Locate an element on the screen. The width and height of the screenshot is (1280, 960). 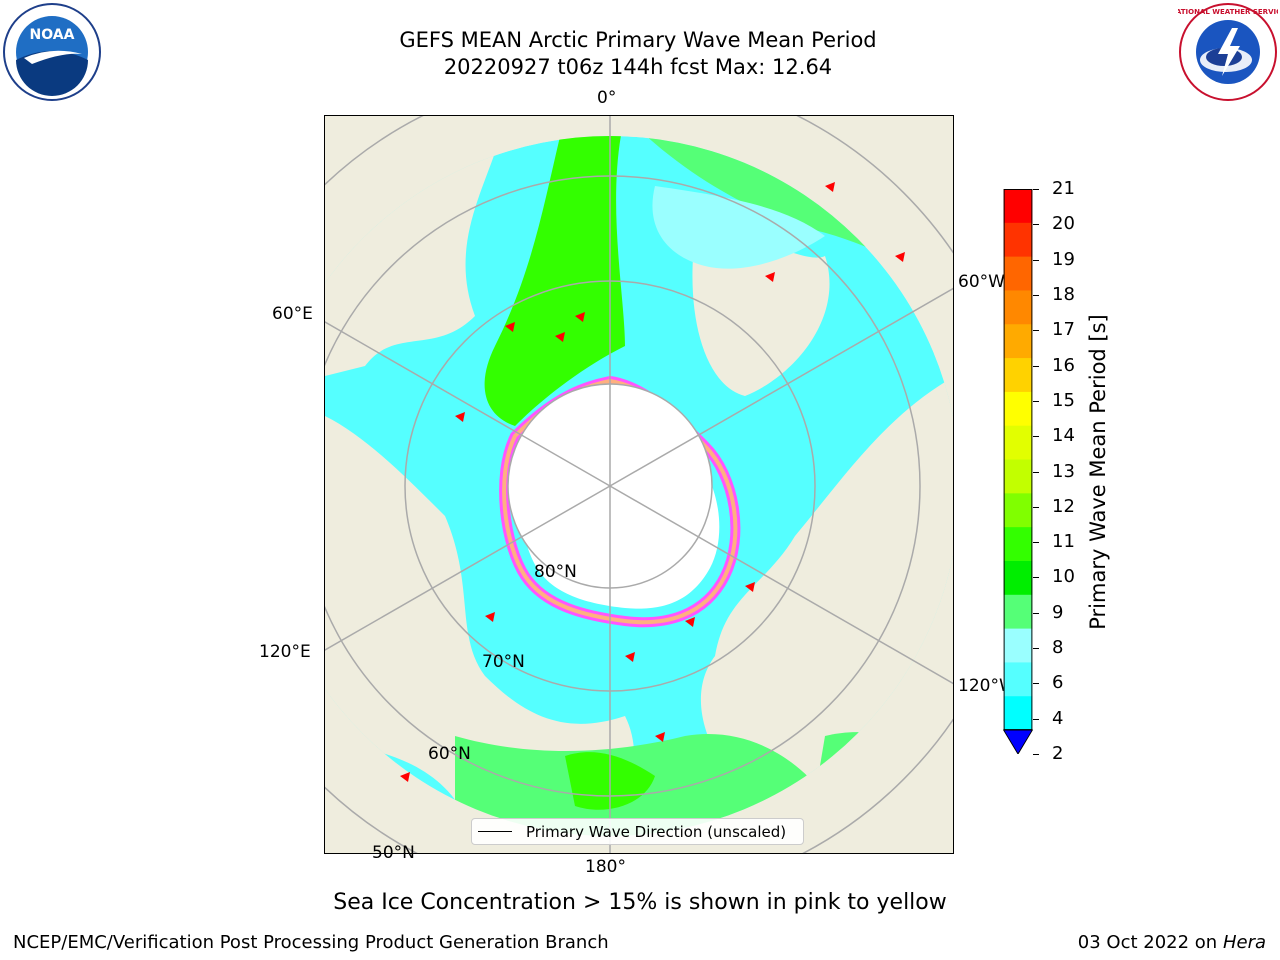
lat-label-80: 80°N is located at coordinates (555, 572).